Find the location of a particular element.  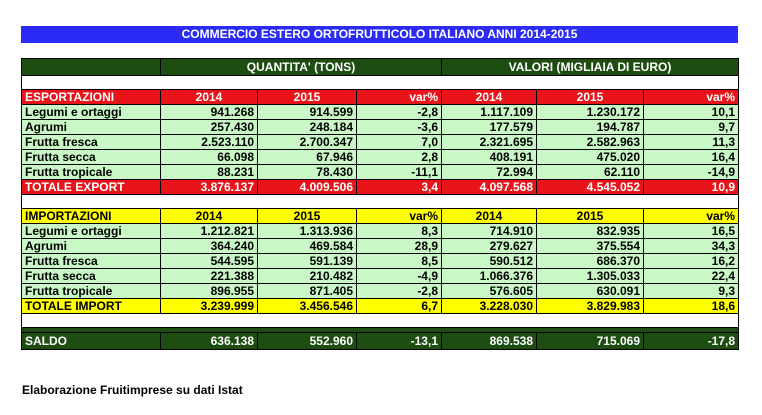

import-label: IMPORTAZIONI is located at coordinates (91, 216).